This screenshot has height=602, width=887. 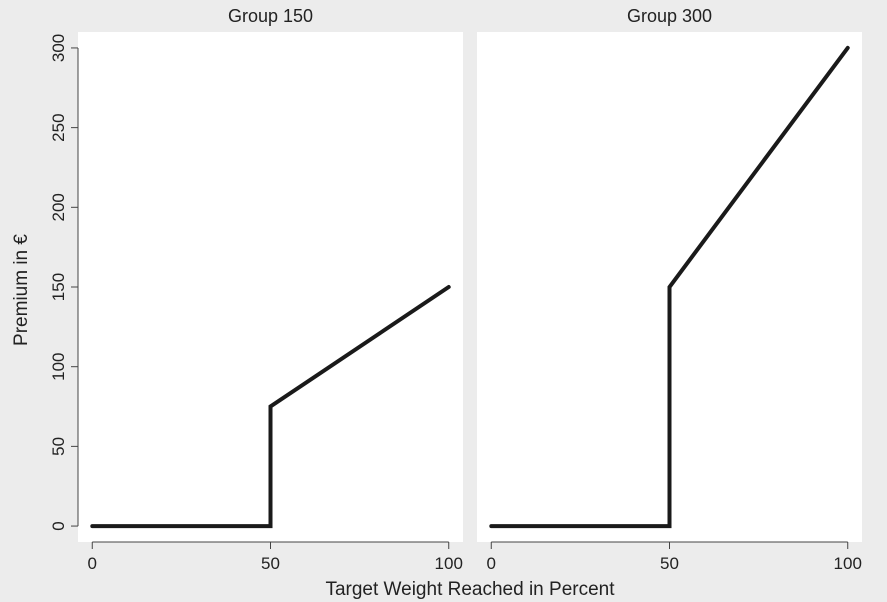 I want to click on y-tick-label: 300, so click(x=58, y=48).